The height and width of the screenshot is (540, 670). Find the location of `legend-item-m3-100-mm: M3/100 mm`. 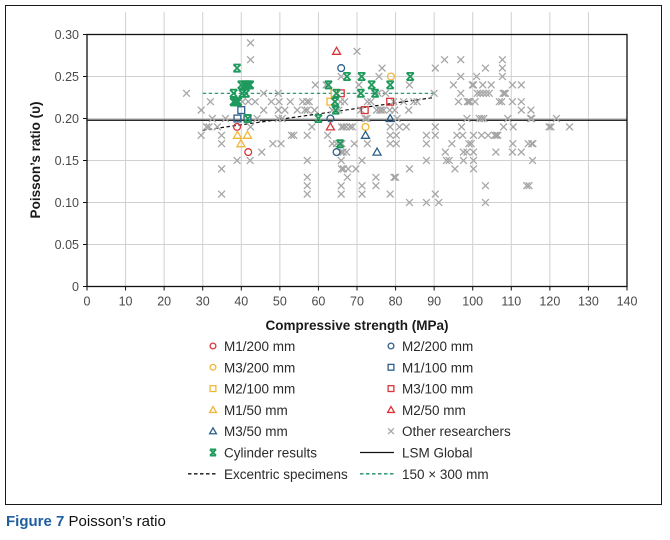

legend-item-m3-100-mm: M3/100 mm is located at coordinates (430, 389).